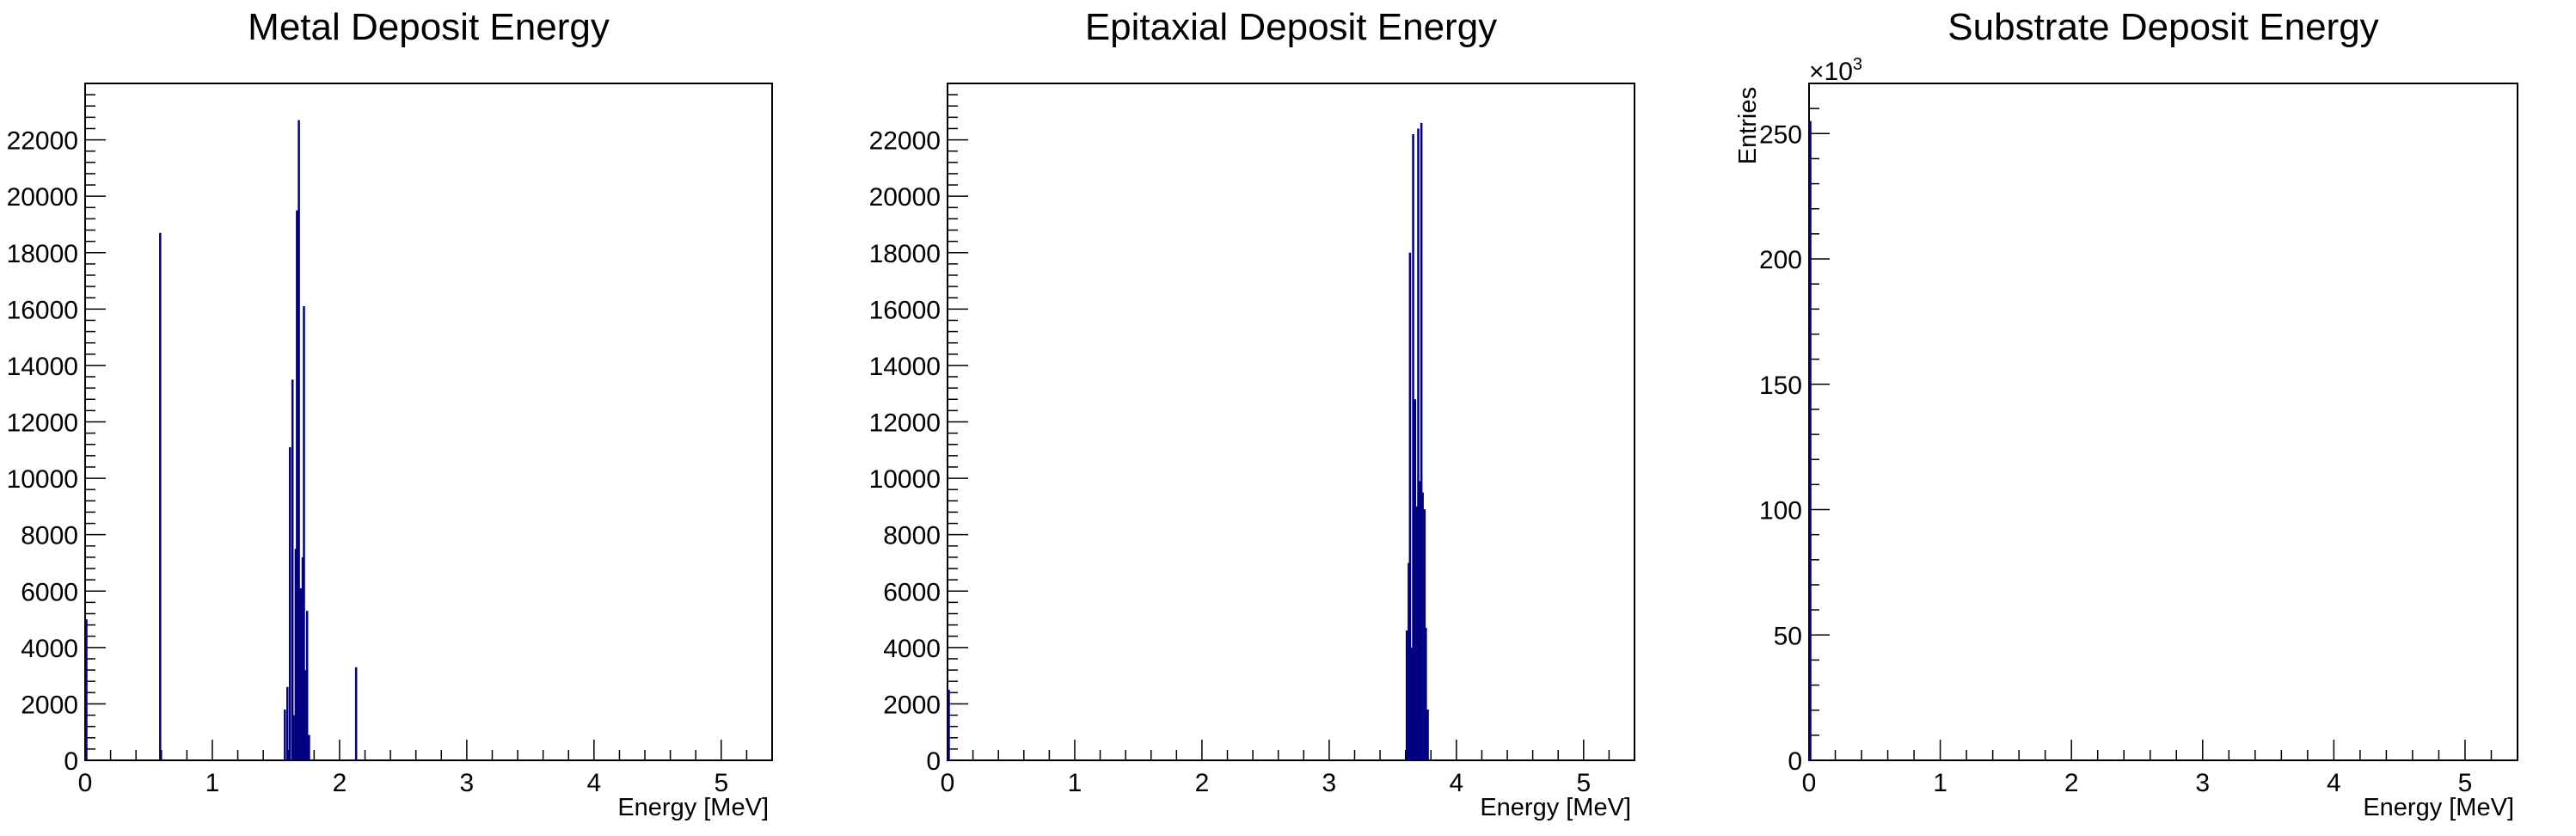 The image size is (2576, 836). Describe the element at coordinates (1835, 70) in the screenshot. I see `y-exponent-label: ×10³` at that location.